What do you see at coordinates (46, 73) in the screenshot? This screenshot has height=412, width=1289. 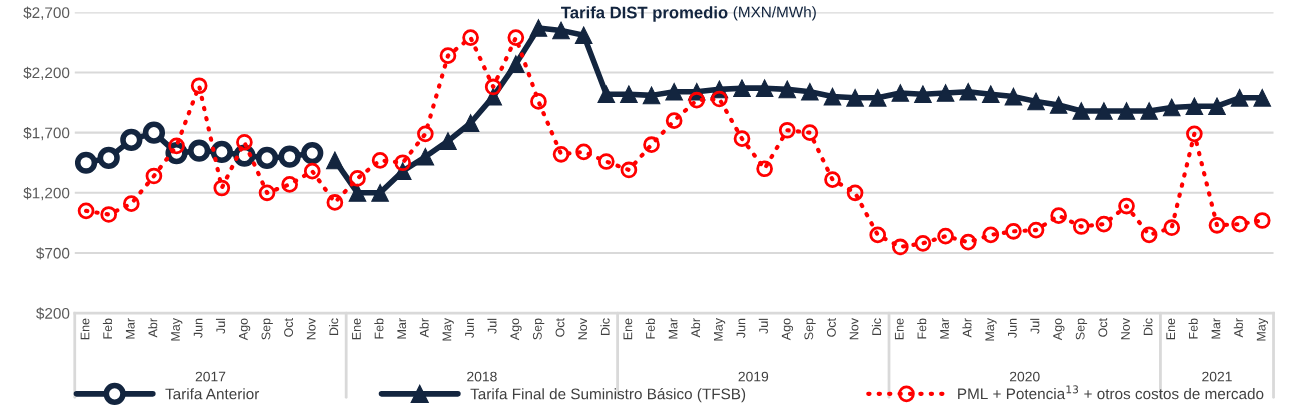 I see `y-tick-label: $2,200` at bounding box center [46, 73].